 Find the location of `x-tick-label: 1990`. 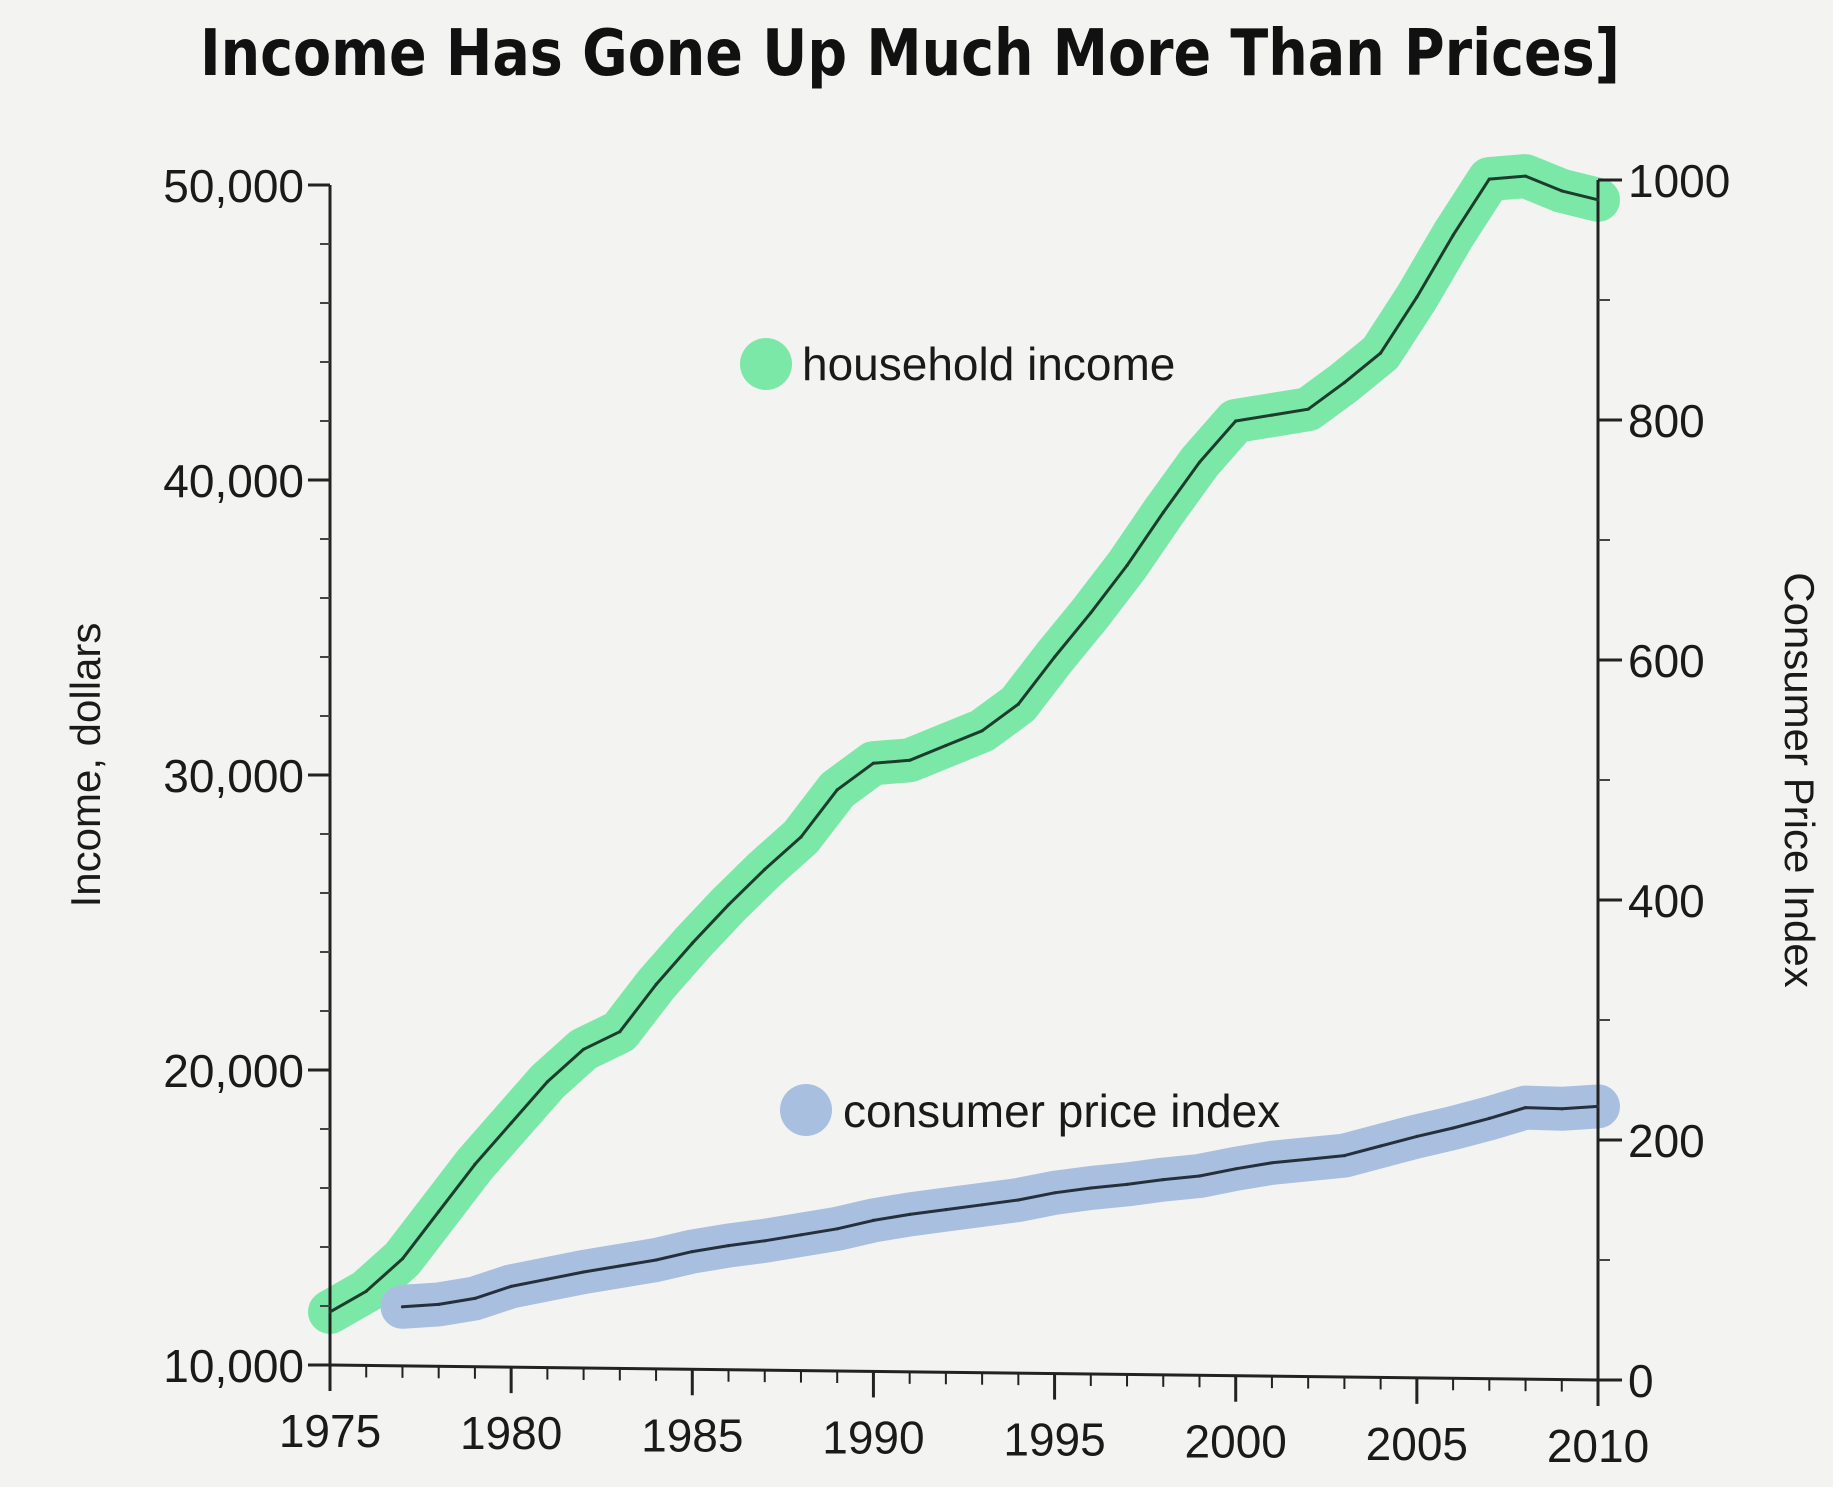

x-tick-label: 1990 is located at coordinates (873, 1437).